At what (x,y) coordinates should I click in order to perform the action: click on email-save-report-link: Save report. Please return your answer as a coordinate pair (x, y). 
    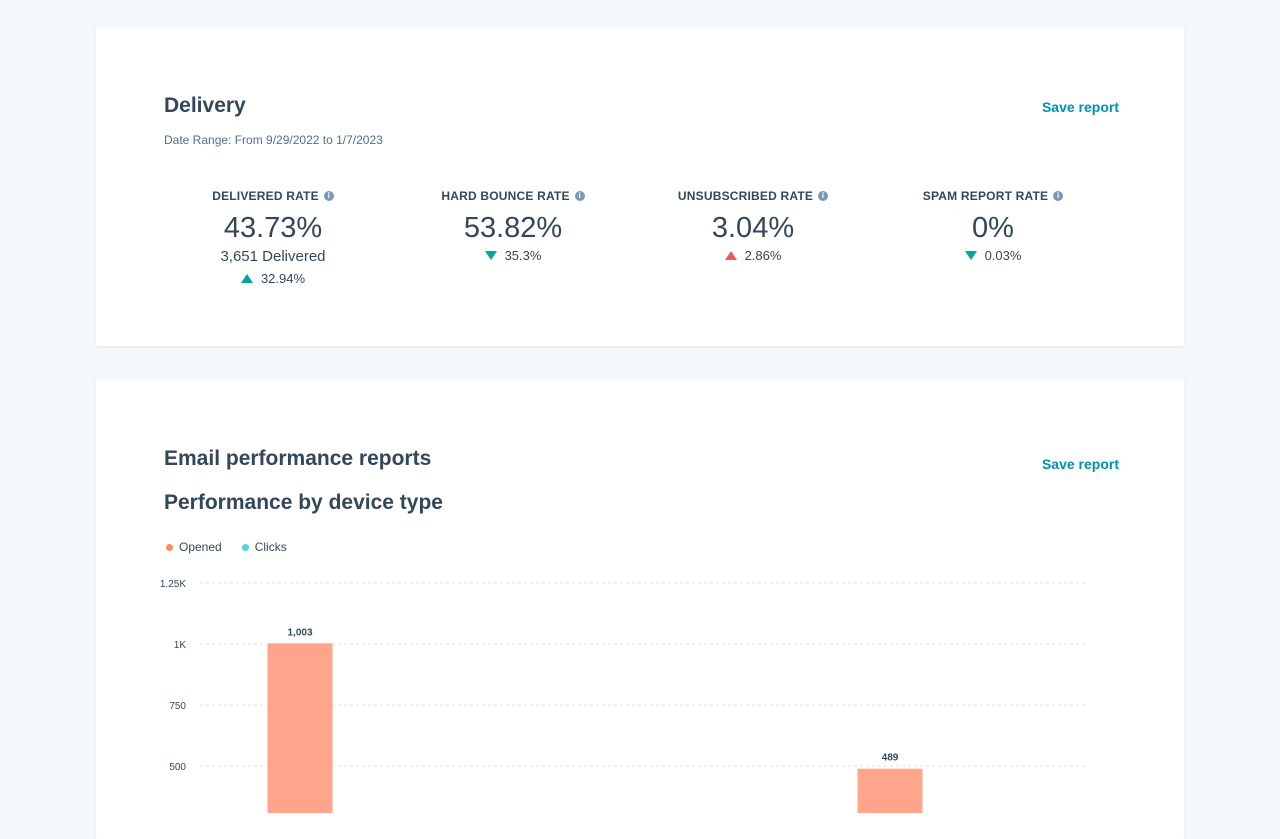
    Looking at the image, I should click on (1080, 464).